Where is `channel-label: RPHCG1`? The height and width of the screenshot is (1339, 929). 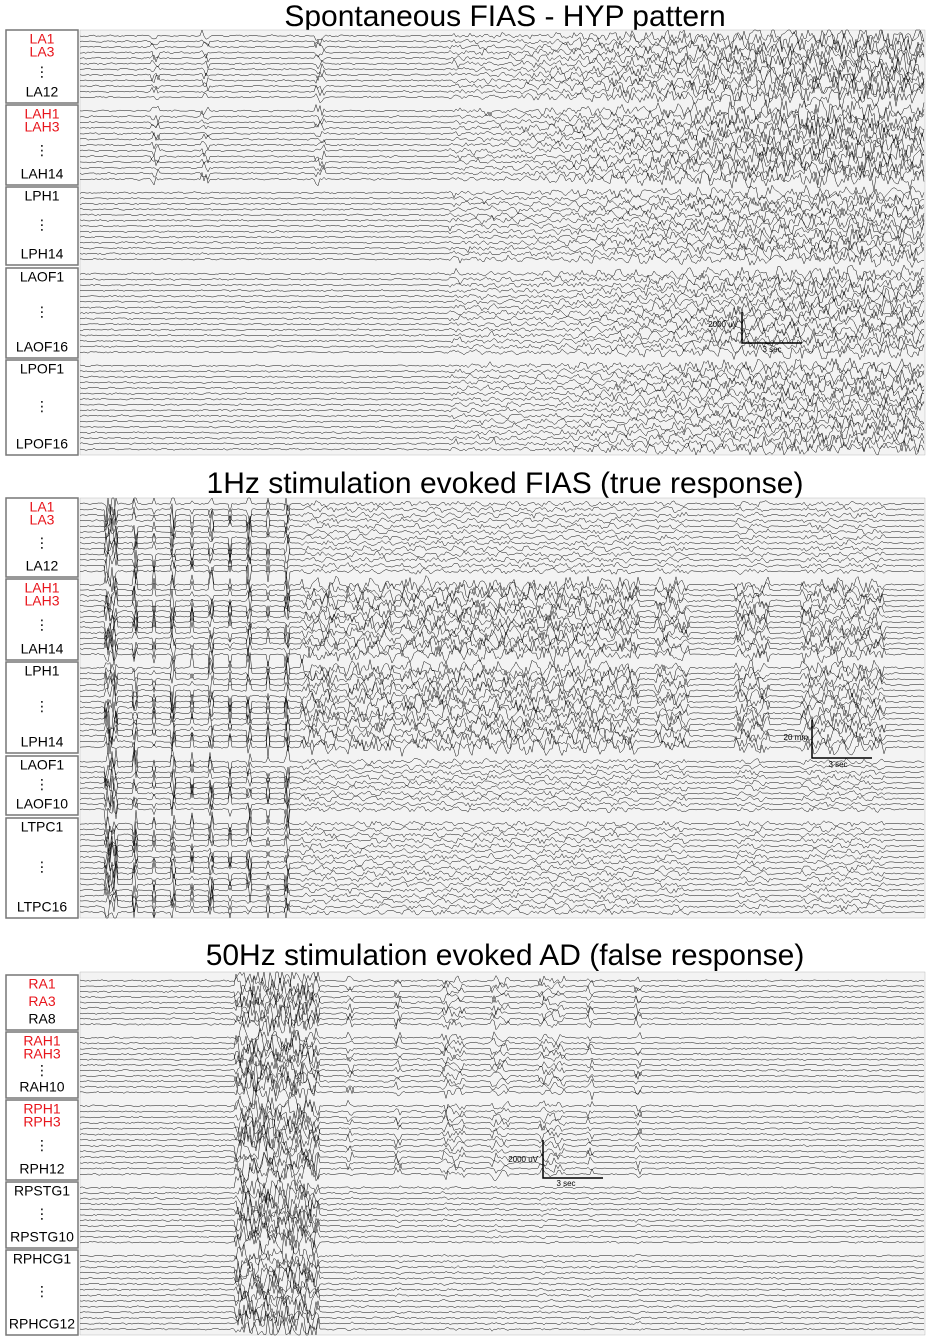
channel-label: RPHCG1 is located at coordinates (42, 1259).